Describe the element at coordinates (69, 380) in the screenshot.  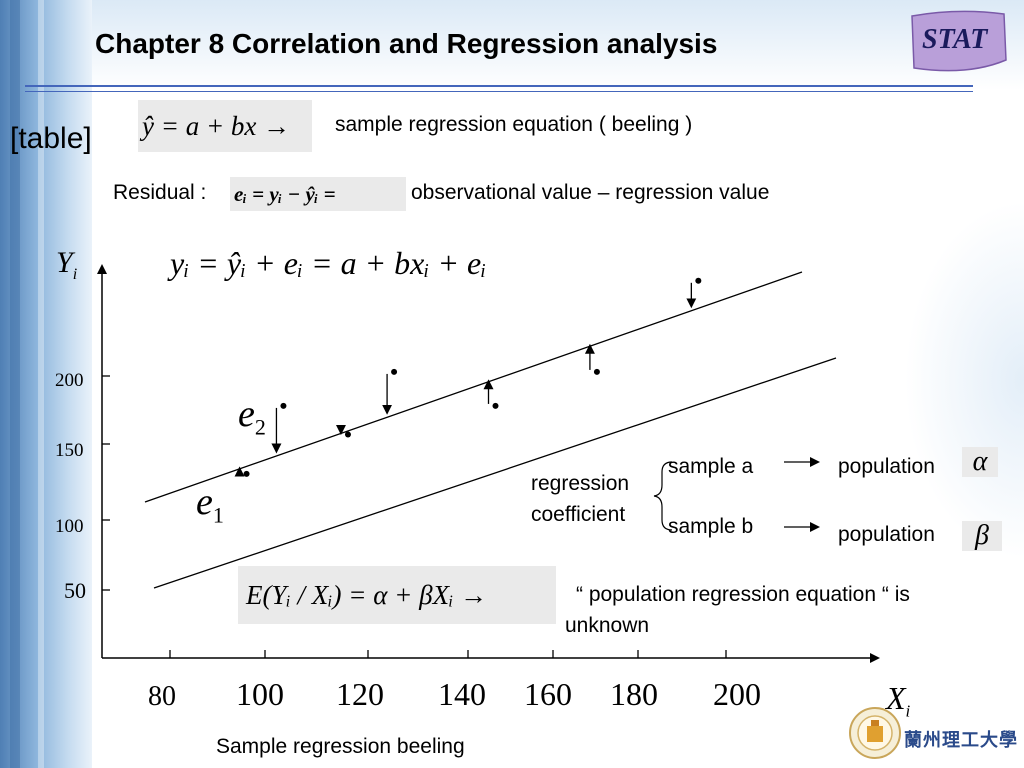
I see `y-tick-label: 200` at that location.